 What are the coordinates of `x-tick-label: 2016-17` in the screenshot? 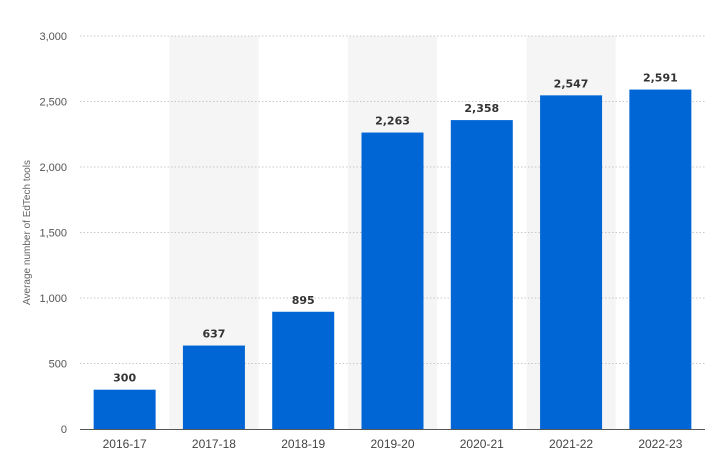 It's located at (125, 444).